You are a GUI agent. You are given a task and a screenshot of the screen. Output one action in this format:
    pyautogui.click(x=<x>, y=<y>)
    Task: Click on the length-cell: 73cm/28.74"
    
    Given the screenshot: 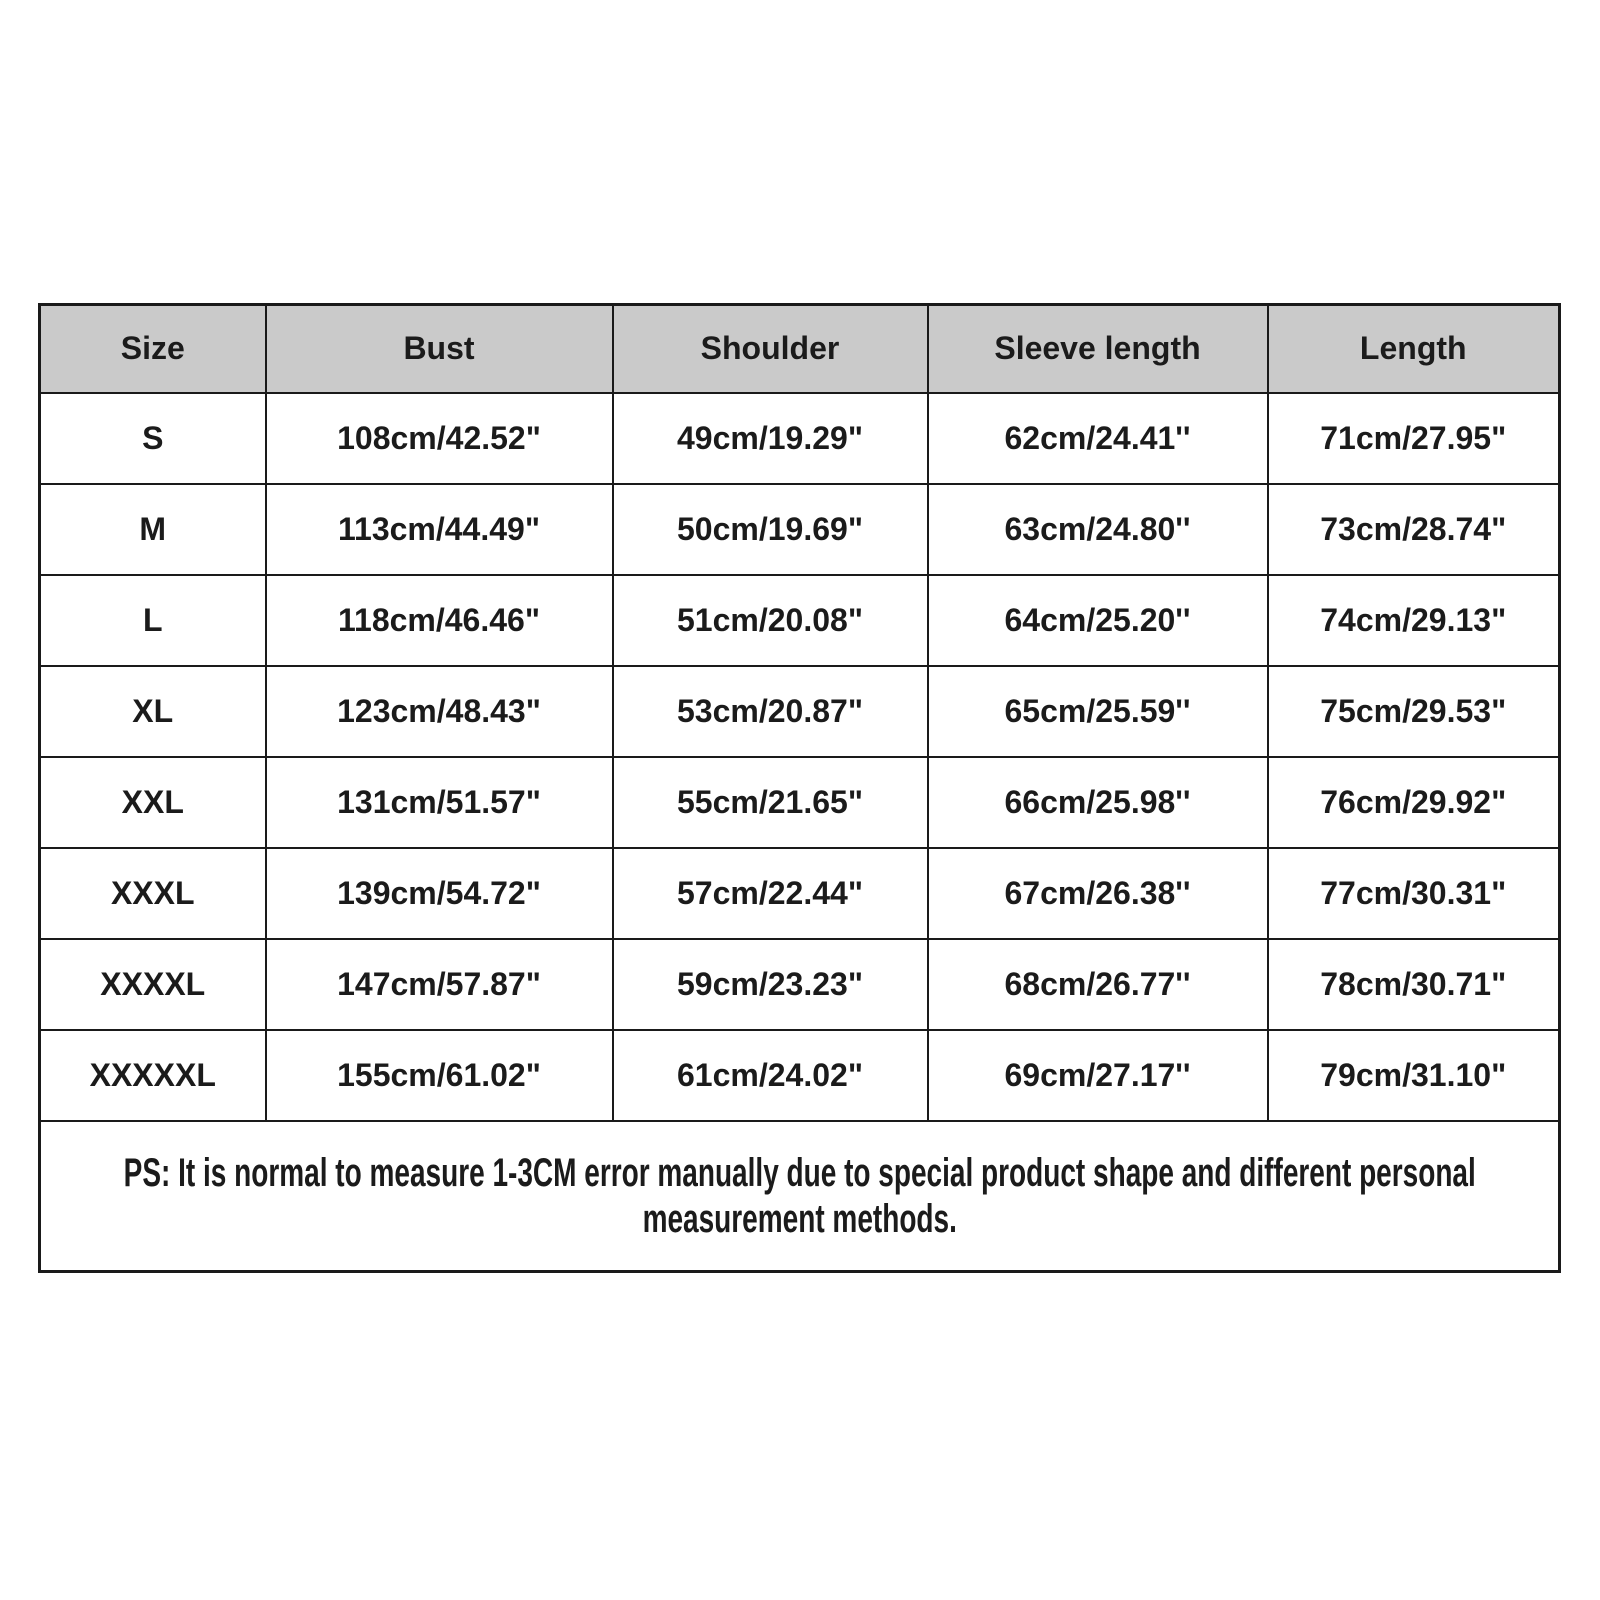 What is the action you would take?
    pyautogui.click(x=1413, y=529)
    